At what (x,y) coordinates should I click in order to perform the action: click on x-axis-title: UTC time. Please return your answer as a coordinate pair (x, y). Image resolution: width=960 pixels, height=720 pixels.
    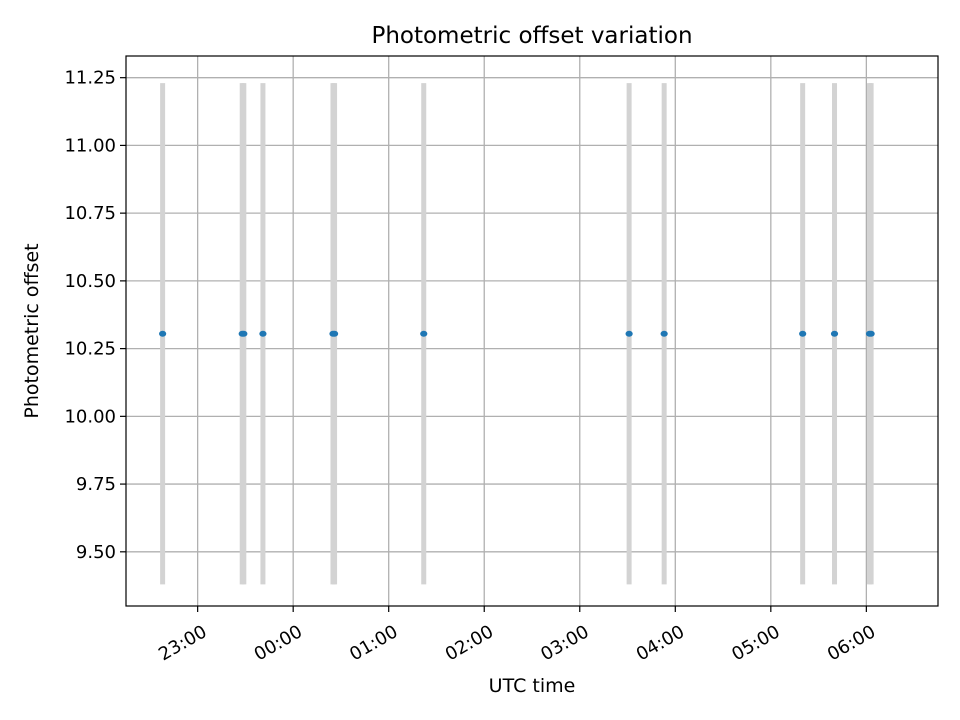
    Looking at the image, I should click on (532, 686).